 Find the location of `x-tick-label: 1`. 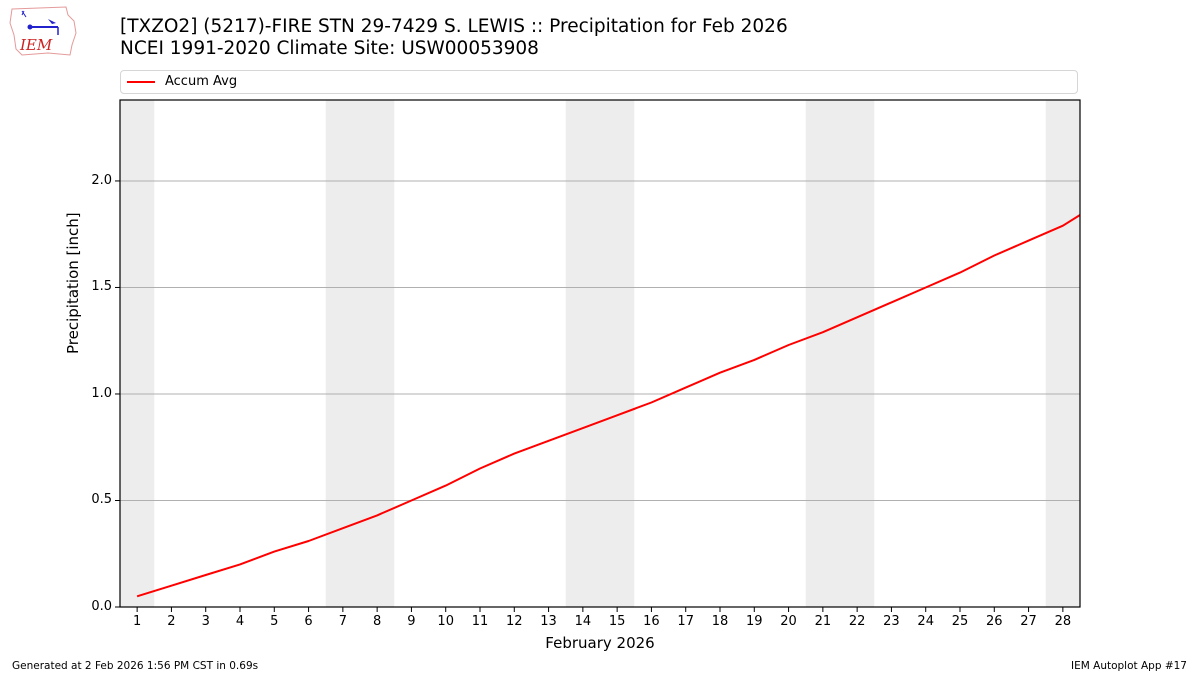

x-tick-label: 1 is located at coordinates (137, 621).